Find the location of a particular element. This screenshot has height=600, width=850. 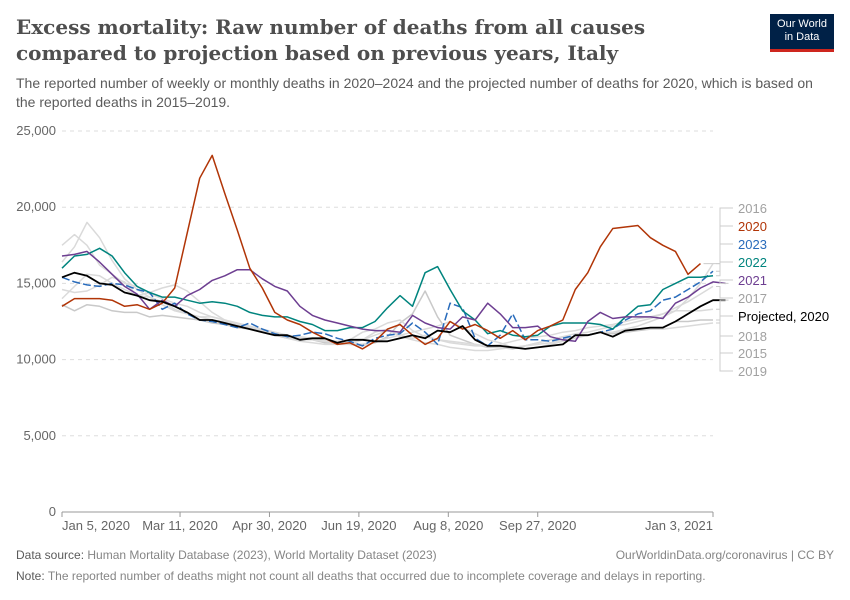

credit-link: OurWorldinData.org/coronavirus | CC BY is located at coordinates (724, 555).